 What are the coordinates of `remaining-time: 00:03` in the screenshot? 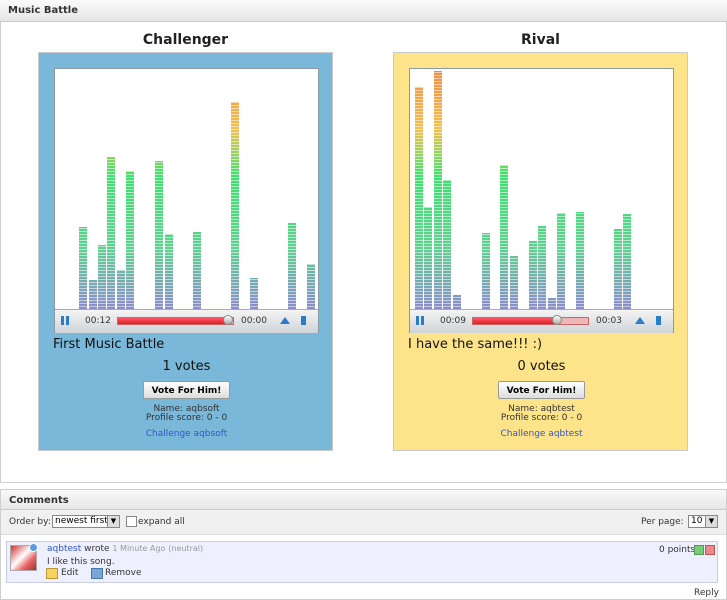 It's located at (609, 321).